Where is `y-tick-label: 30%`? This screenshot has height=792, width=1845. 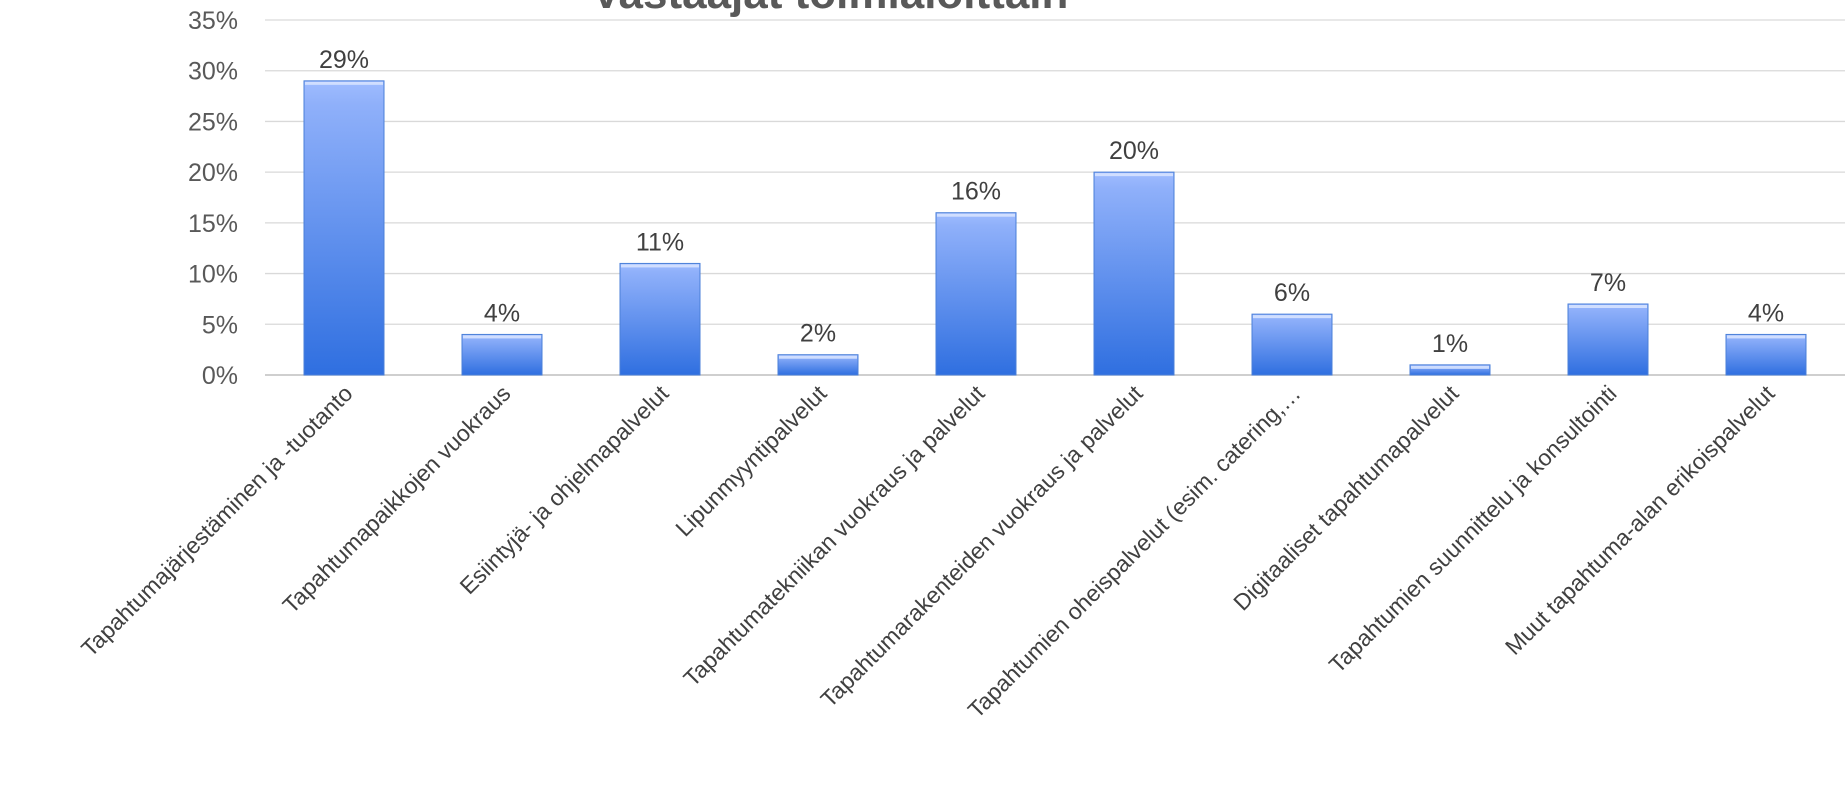 y-tick-label: 30% is located at coordinates (213, 72).